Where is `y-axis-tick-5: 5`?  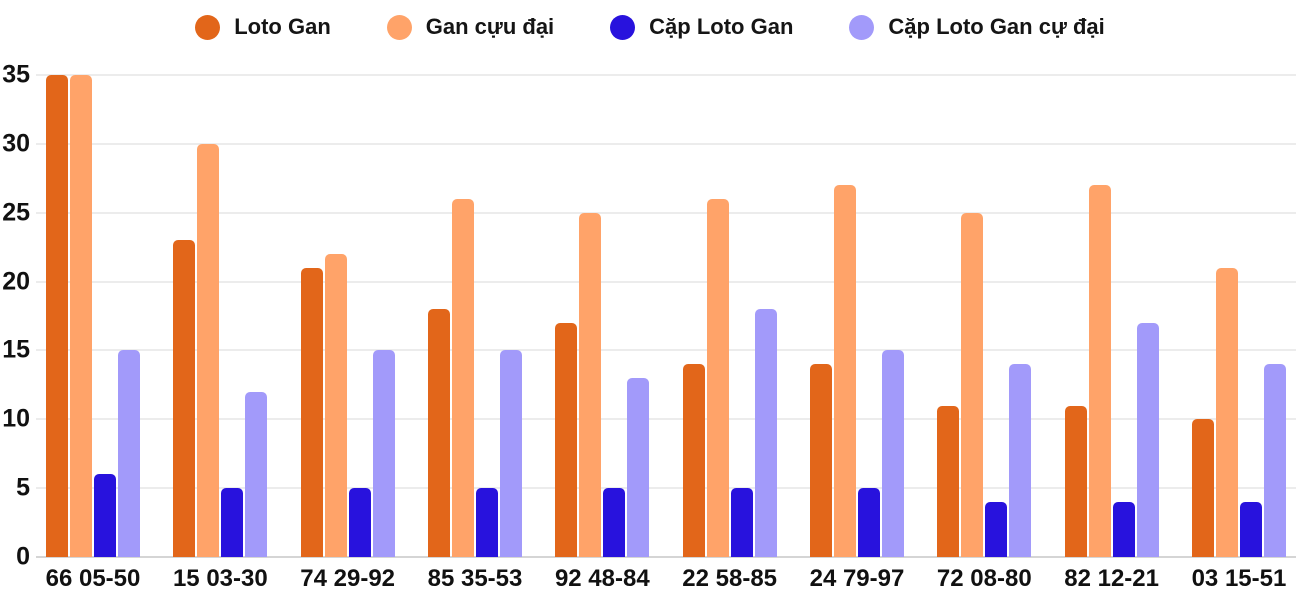 y-axis-tick-5: 5 is located at coordinates (23, 487).